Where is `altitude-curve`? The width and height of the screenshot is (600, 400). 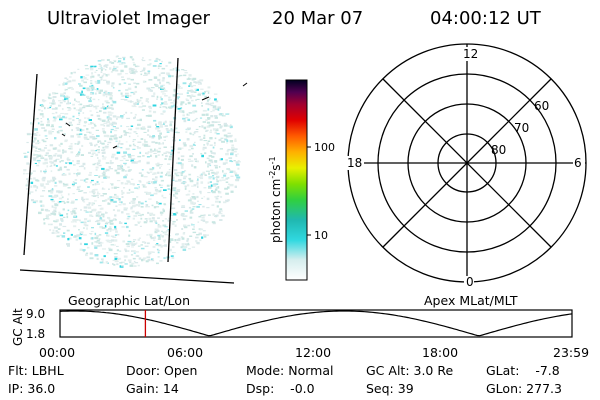
altitude-curve is located at coordinates (316, 323).